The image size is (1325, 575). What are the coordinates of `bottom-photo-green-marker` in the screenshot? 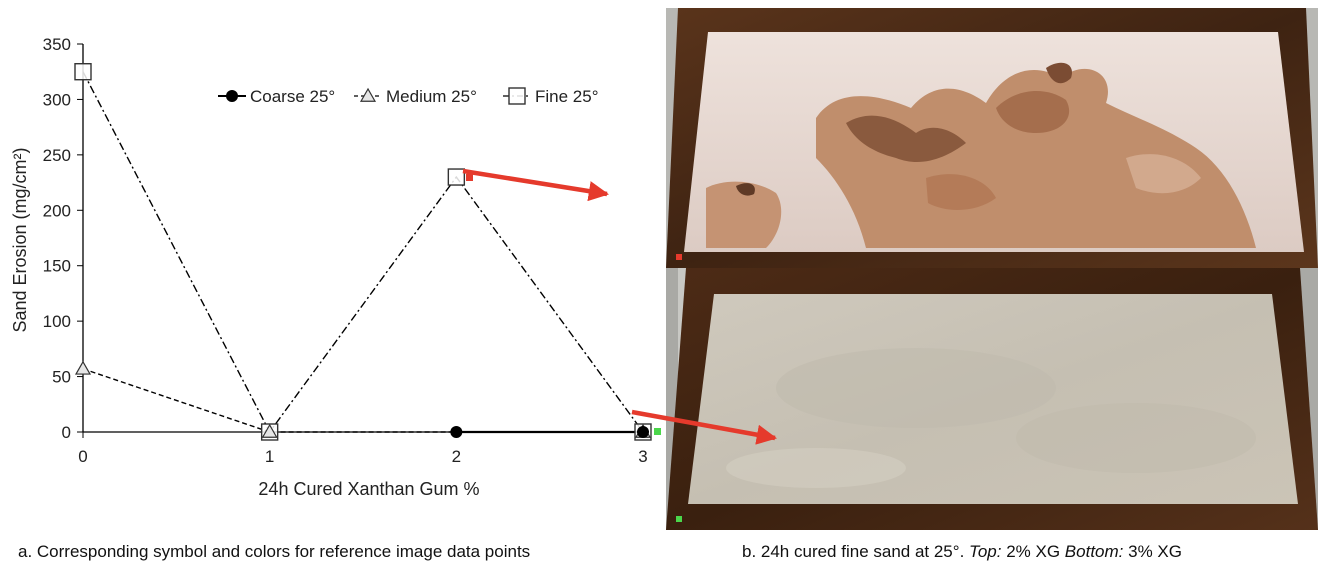 It's located at (679, 519).